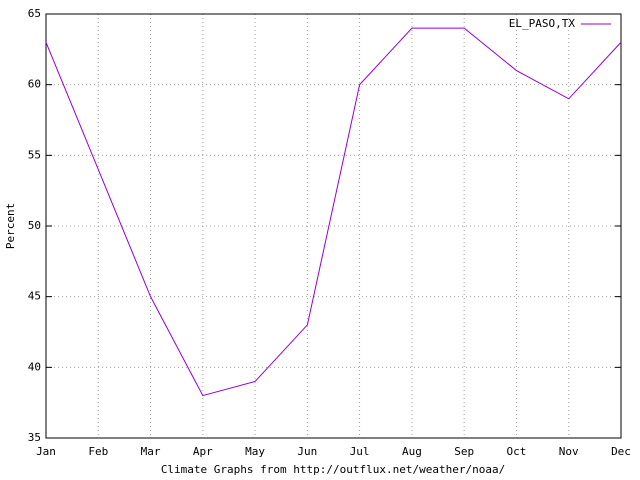  I want to click on x-tick-label: Apr, so click(203, 451).